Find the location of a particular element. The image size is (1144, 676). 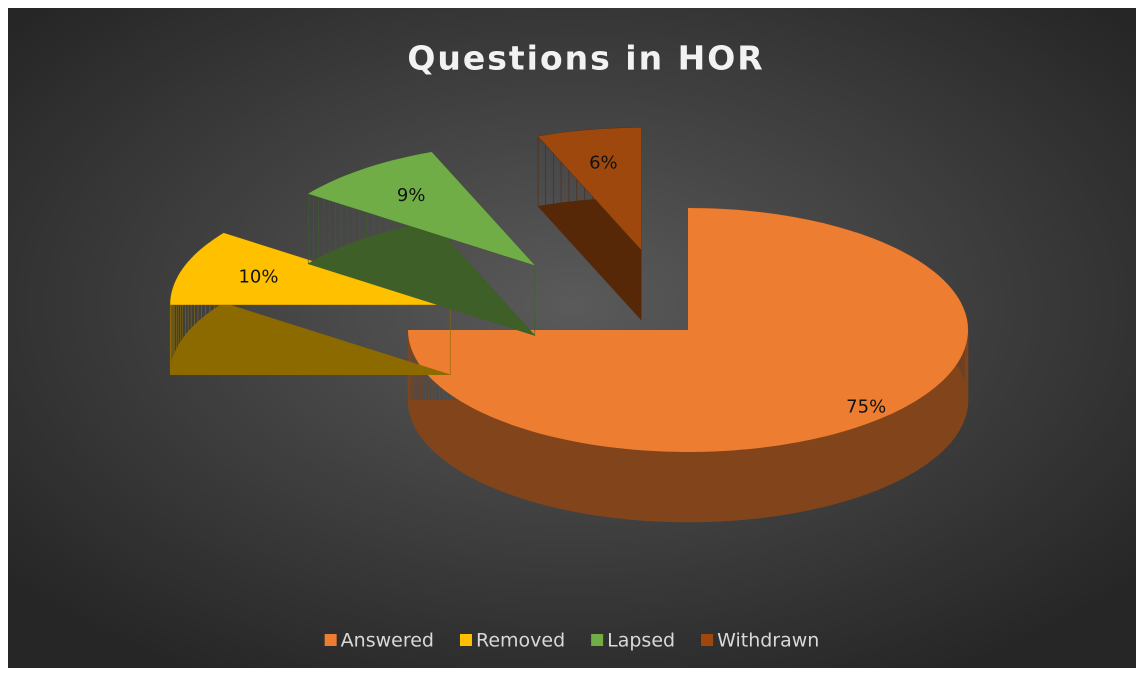

data-label: 10% is located at coordinates (258, 277).